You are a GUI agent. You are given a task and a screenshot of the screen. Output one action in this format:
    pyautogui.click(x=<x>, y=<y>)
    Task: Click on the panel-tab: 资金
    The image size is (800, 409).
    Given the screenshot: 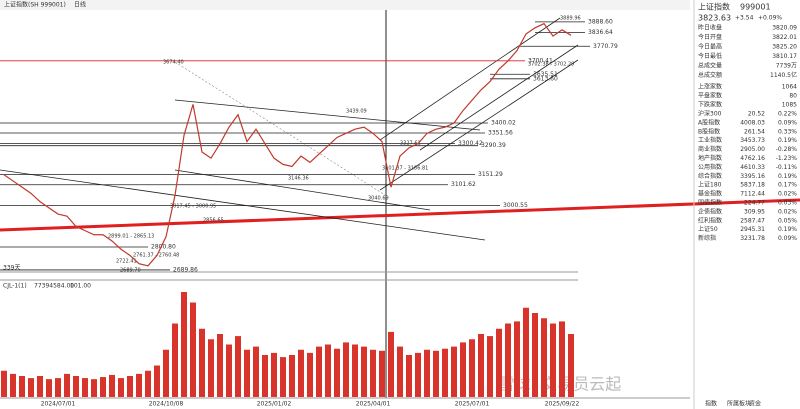 What is the action you would take?
    pyautogui.click(x=755, y=404)
    